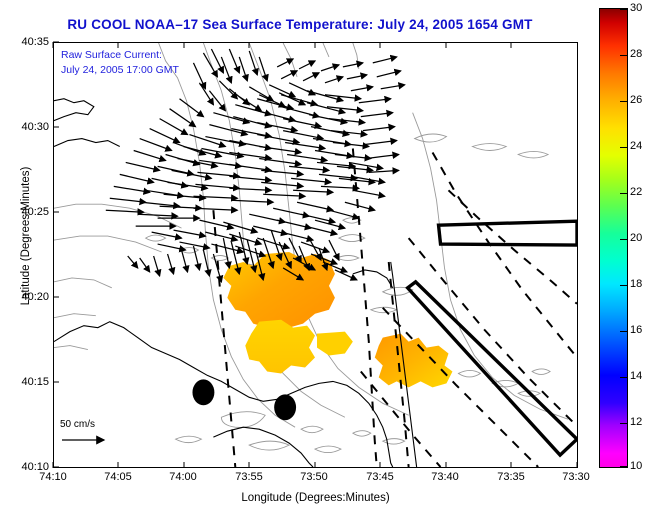 This screenshot has width=651, height=518. I want to click on x-tick-5: 73:45, so click(380, 477).